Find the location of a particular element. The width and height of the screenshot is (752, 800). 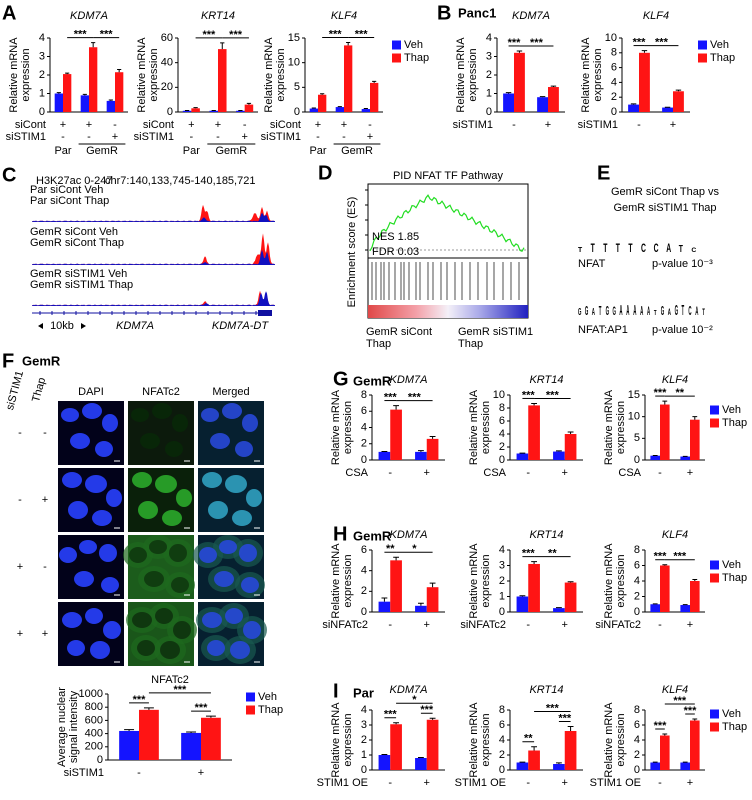

motif-letter: G is located at coordinates (608, 311).